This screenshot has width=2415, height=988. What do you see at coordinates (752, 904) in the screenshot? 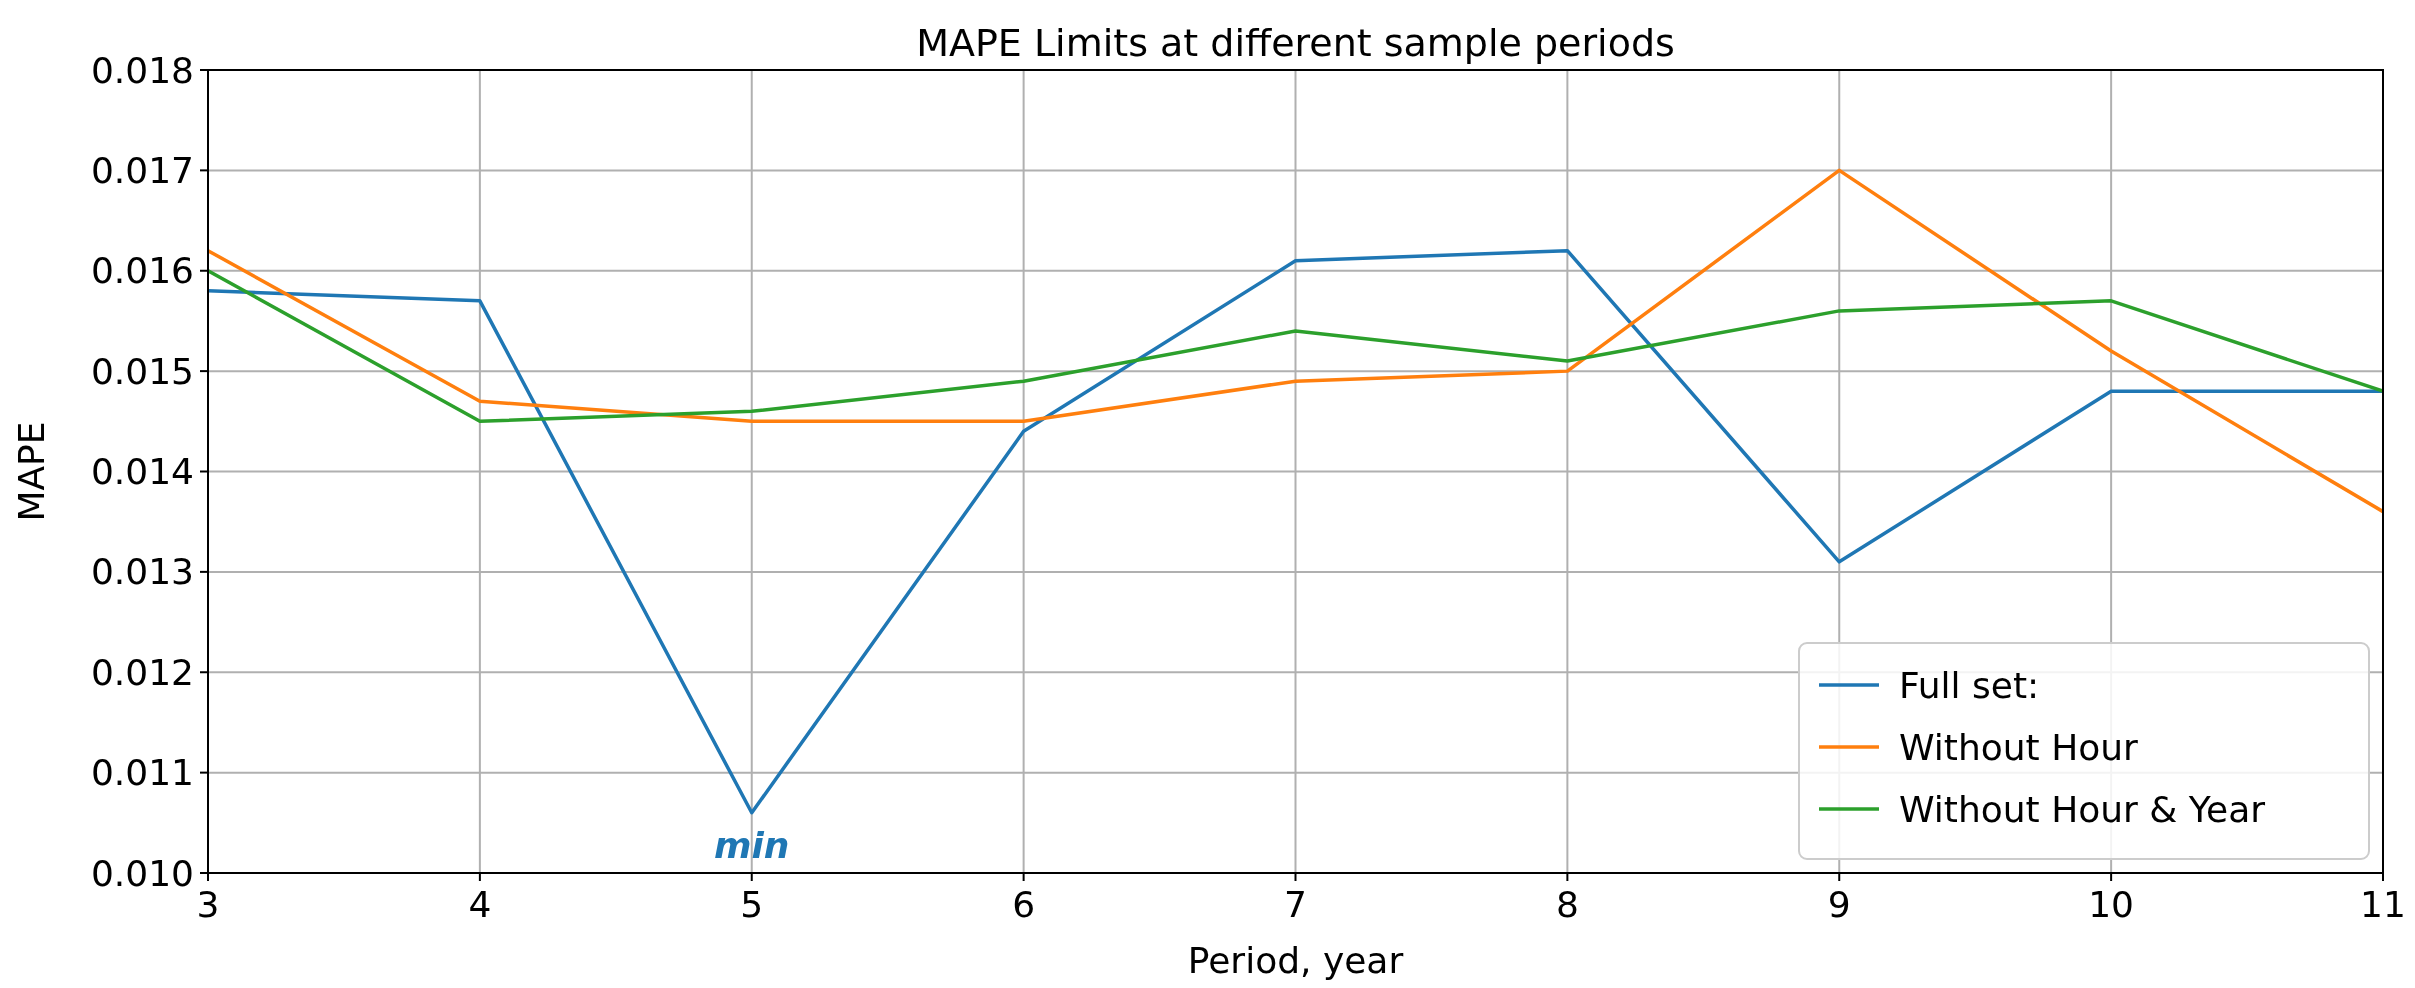
I see `x-tick-label: 5` at bounding box center [752, 904].